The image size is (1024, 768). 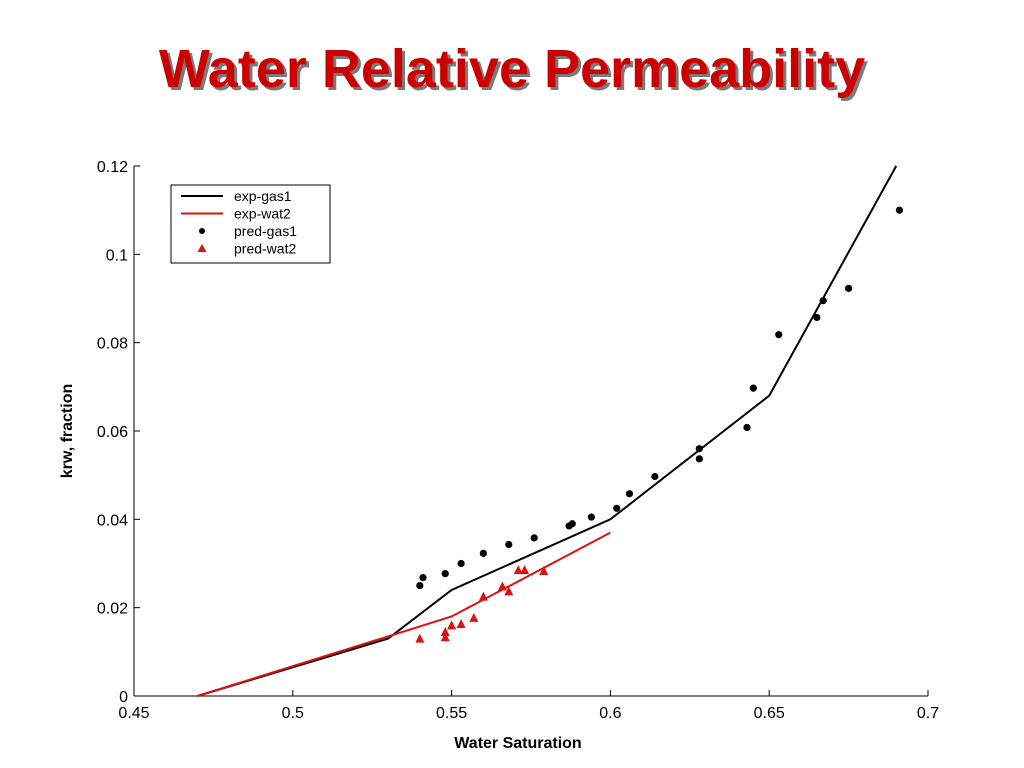 I want to click on y-tick-label: 0, so click(x=123, y=697).